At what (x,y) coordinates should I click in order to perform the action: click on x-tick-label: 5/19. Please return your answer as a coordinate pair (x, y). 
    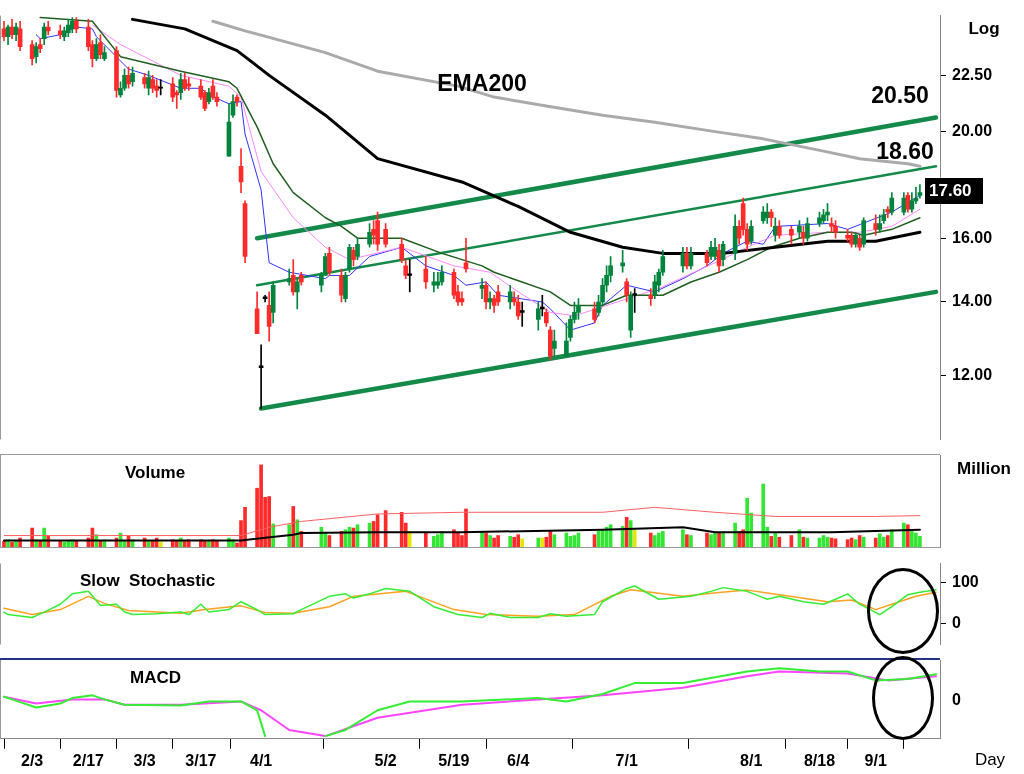
    Looking at the image, I should click on (454, 760).